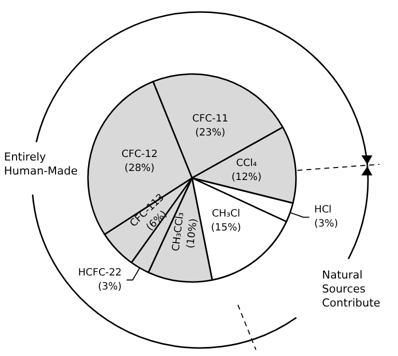 The height and width of the screenshot is (356, 398). What do you see at coordinates (139, 168) in the screenshot?
I see `data-label: (28%)` at bounding box center [139, 168].